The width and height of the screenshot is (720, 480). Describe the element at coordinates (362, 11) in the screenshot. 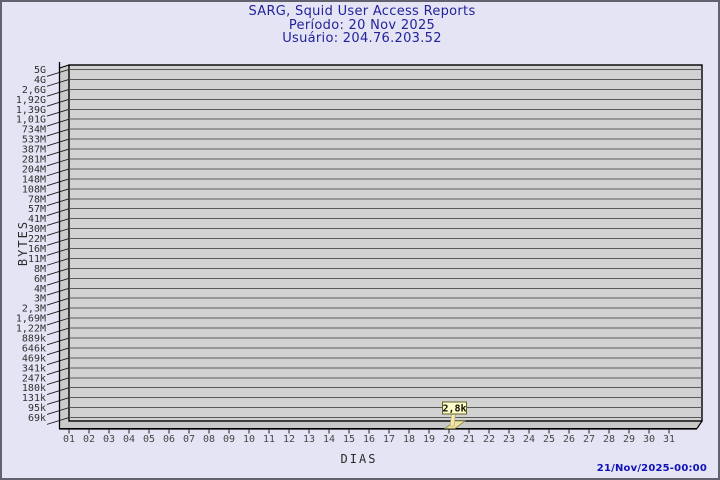

I see `chart-title: SARG, Squid User Access Reports` at that location.